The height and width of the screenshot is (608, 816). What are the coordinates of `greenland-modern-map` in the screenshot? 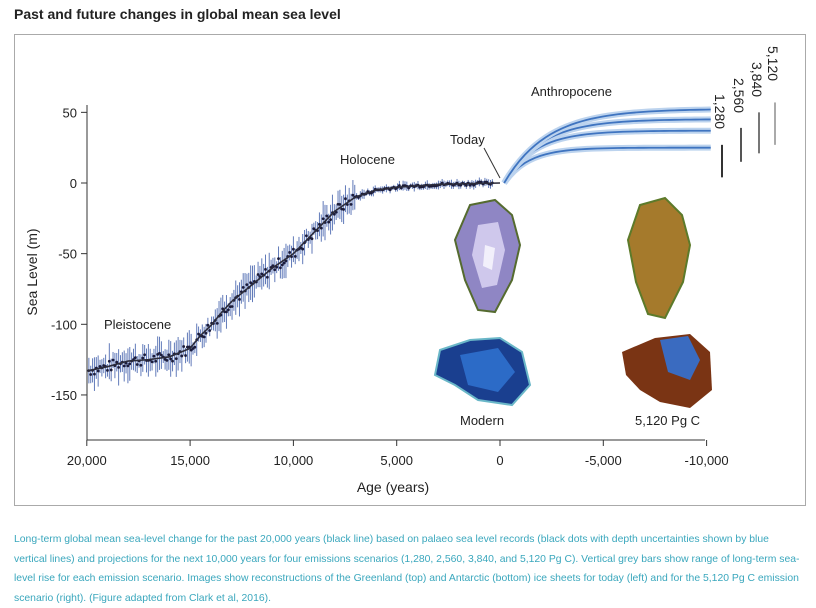 It's located at (487, 256).